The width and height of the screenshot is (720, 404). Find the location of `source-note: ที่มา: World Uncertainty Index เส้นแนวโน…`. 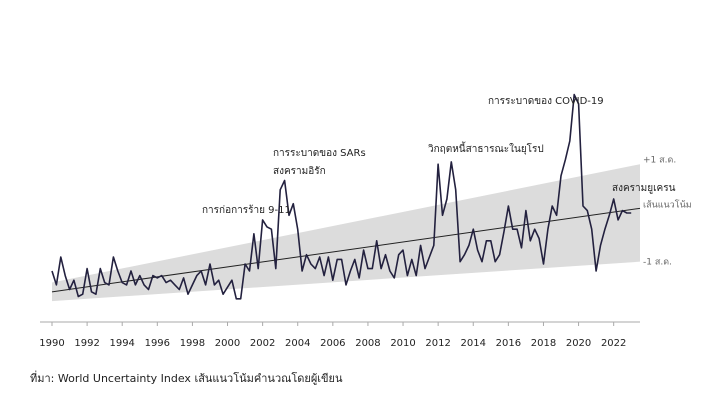

source-note: ที่มา: World Uncertainty Index เส้นแนวโน… is located at coordinates (186, 377).